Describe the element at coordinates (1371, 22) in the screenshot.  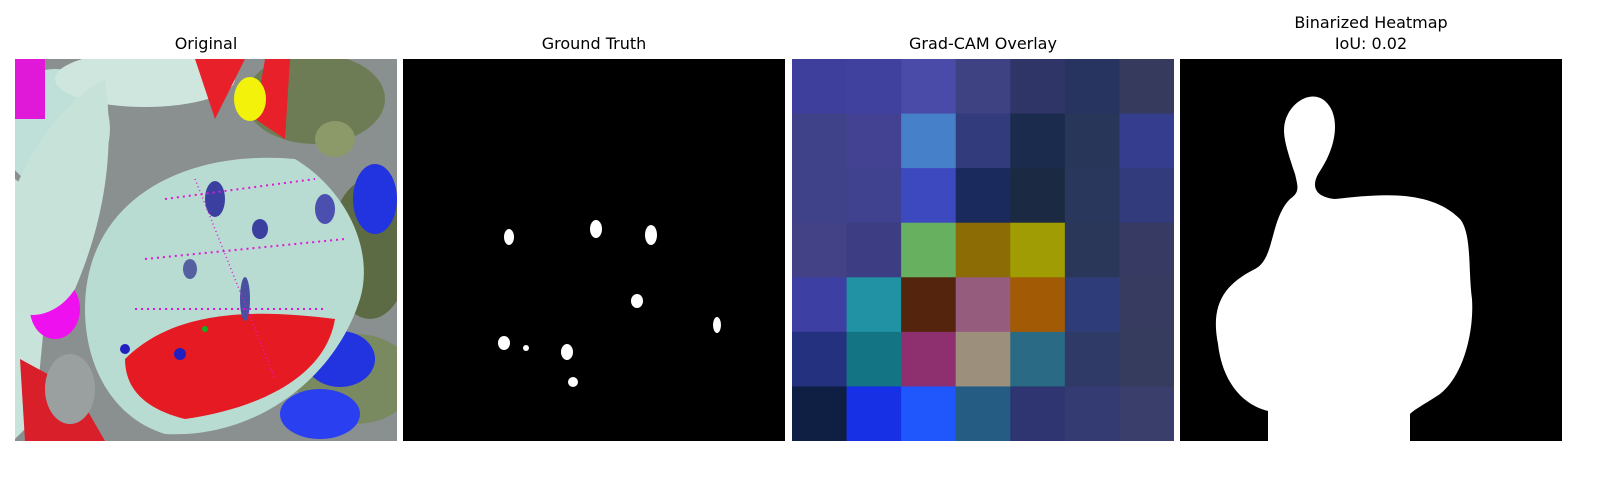
I see `panel-title-binarized: Binarized Heatmap` at that location.